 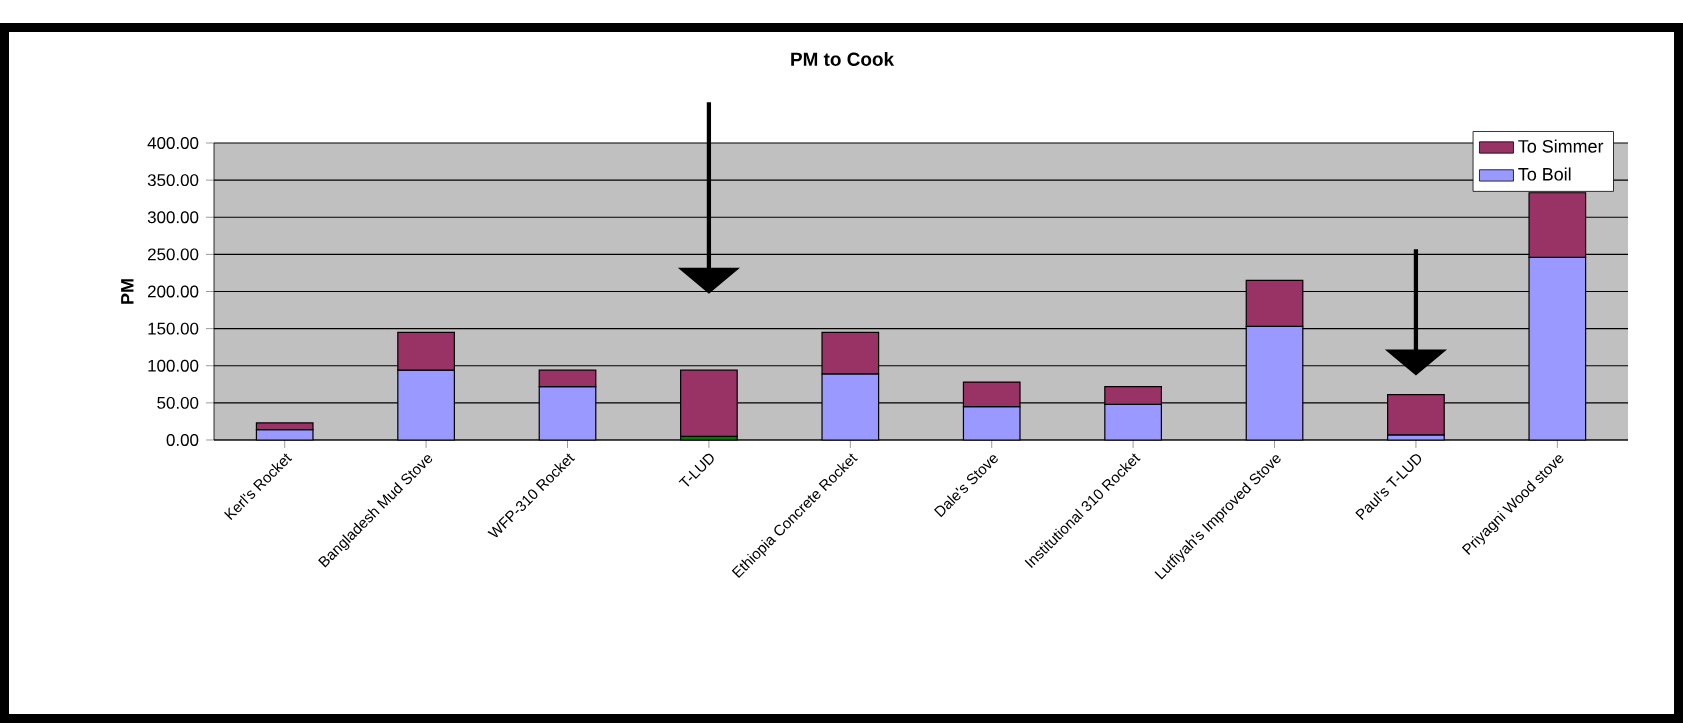 I want to click on y-tick-label: 250.00, so click(x=173, y=254).